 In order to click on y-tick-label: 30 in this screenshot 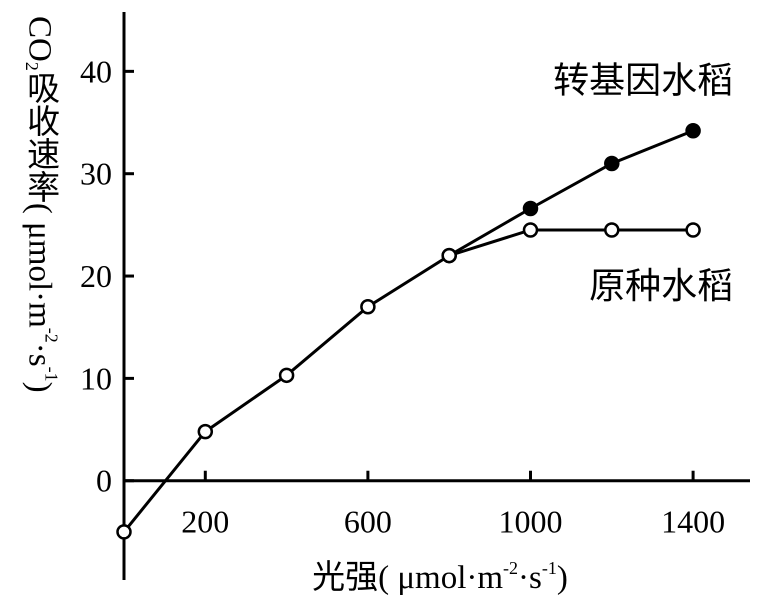, I will do `click(96, 174)`.